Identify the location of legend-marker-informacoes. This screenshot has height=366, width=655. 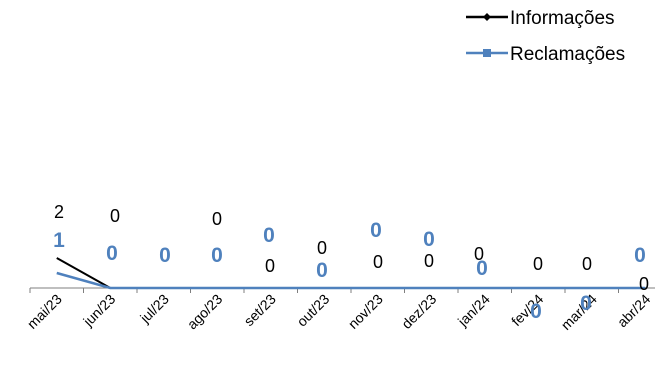
(487, 17).